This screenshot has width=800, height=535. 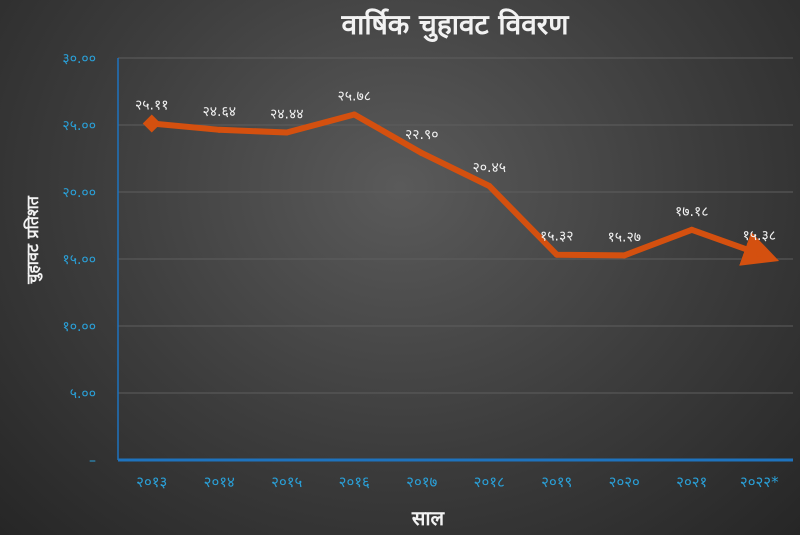 I want to click on x-tick-label: २०२१, so click(x=691, y=482).